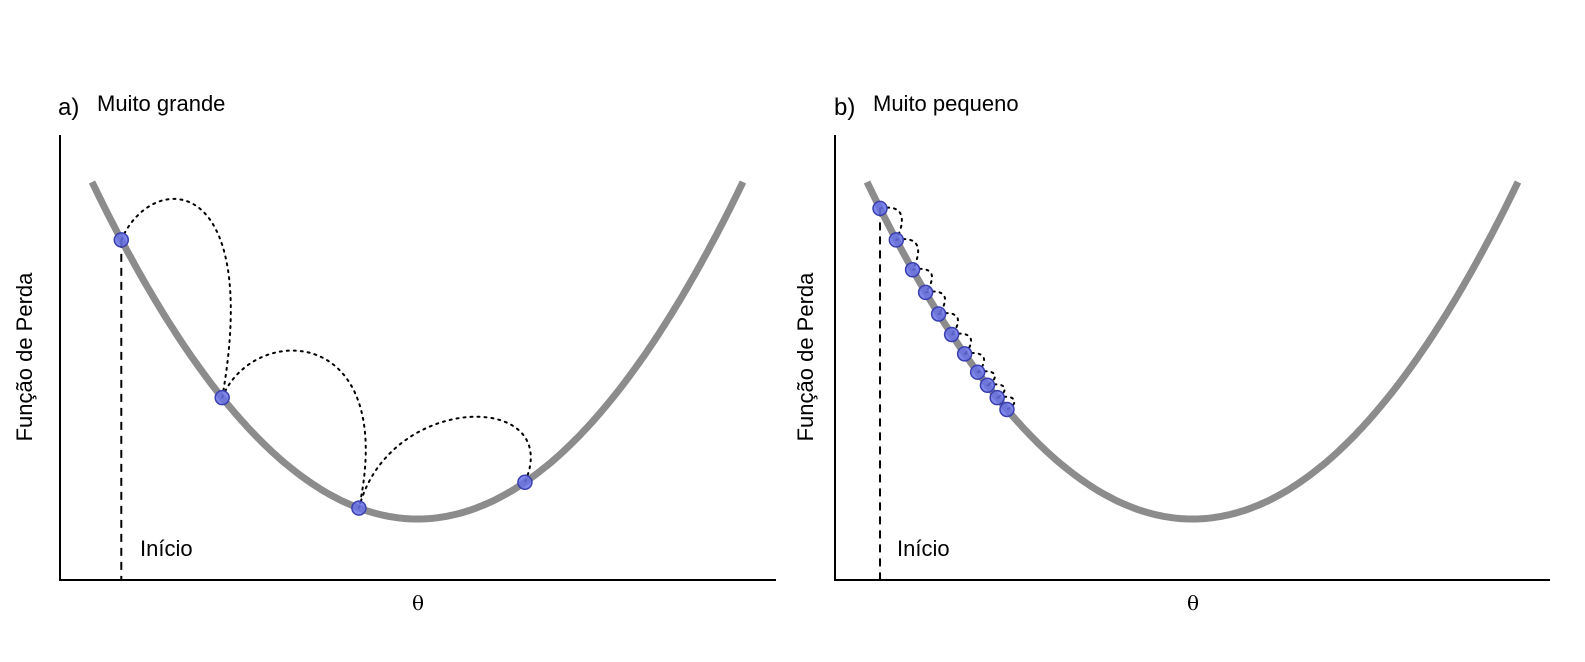 The width and height of the screenshot is (1585, 662). What do you see at coordinates (805, 357) in the screenshot?
I see `panel-b-ylabel: Função de Perda` at bounding box center [805, 357].